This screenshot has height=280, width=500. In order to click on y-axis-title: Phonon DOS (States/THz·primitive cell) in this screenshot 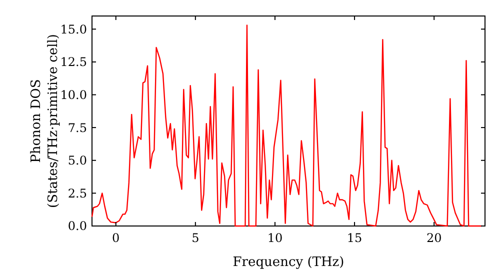, I will do `click(45, 121)`.